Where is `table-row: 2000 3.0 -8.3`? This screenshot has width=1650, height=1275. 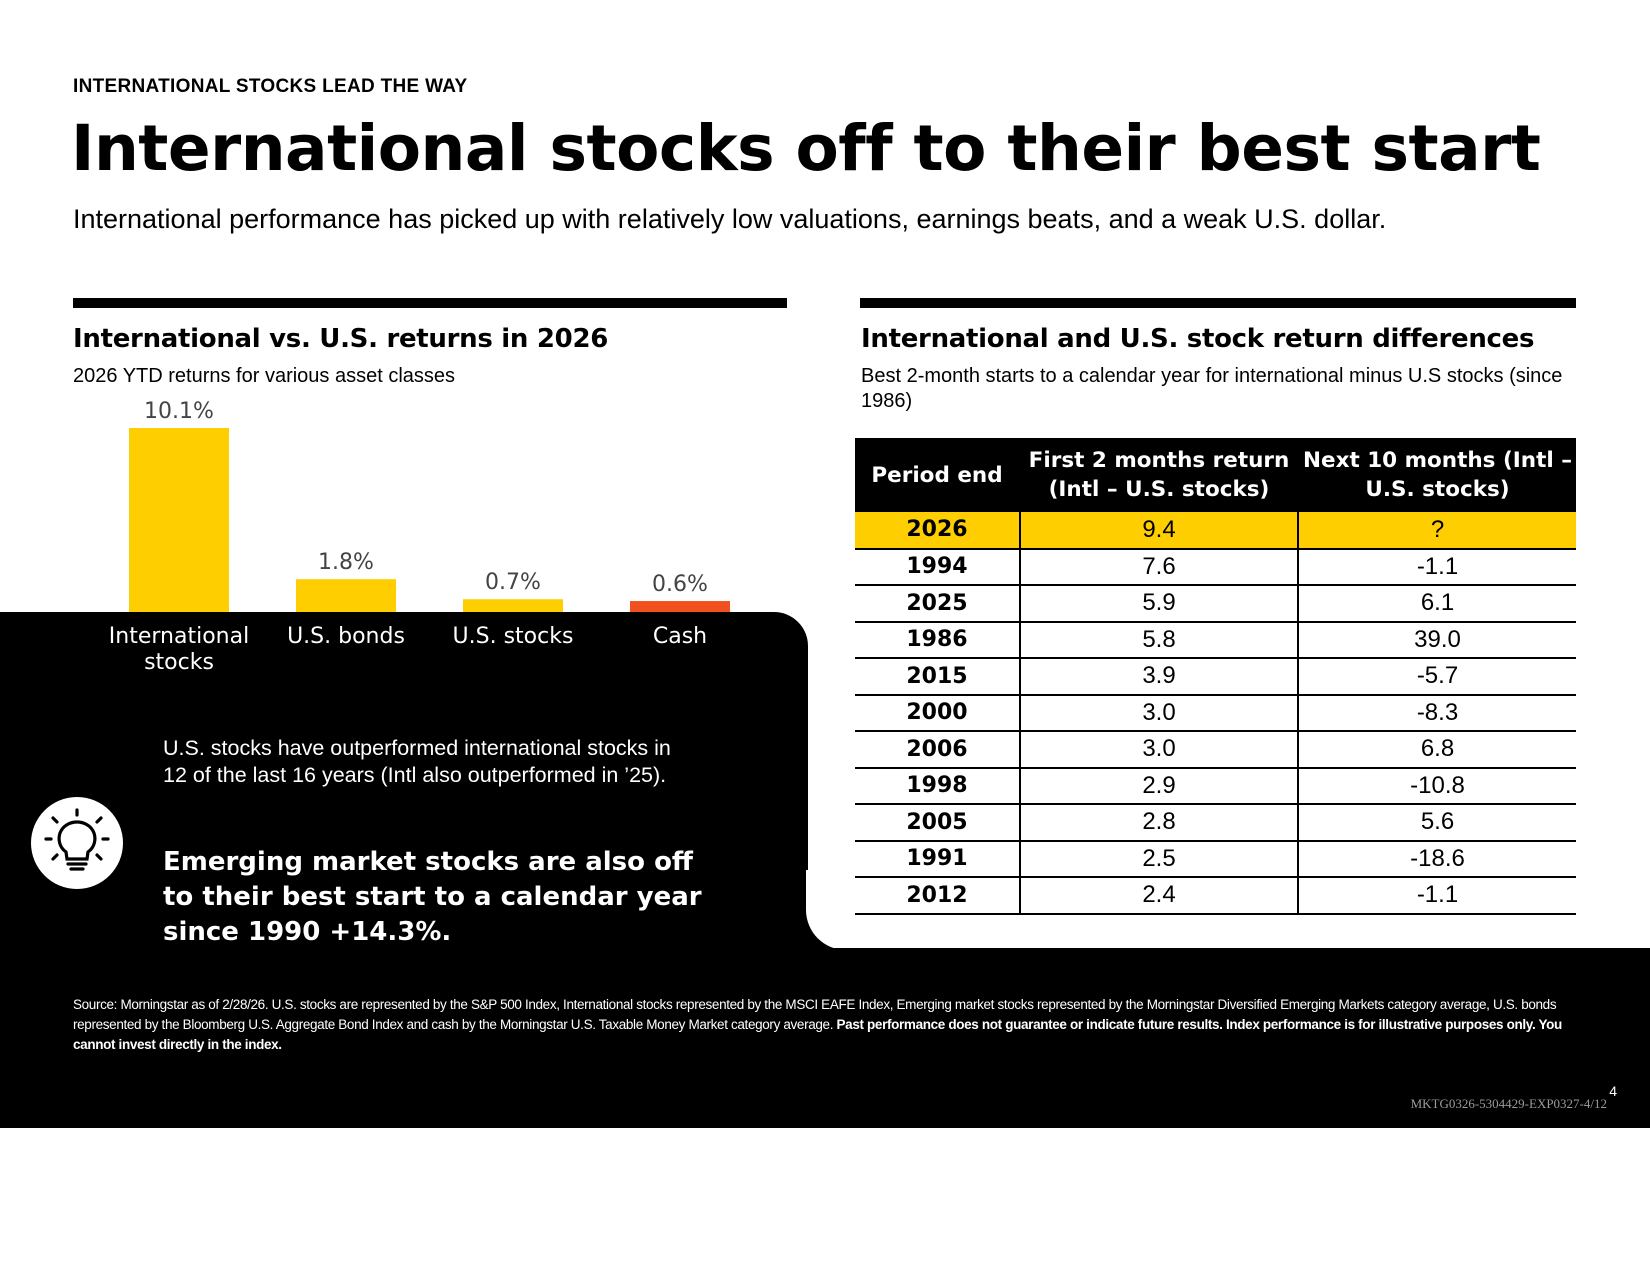 table-row: 2000 3.0 -8.3 is located at coordinates (1215, 713).